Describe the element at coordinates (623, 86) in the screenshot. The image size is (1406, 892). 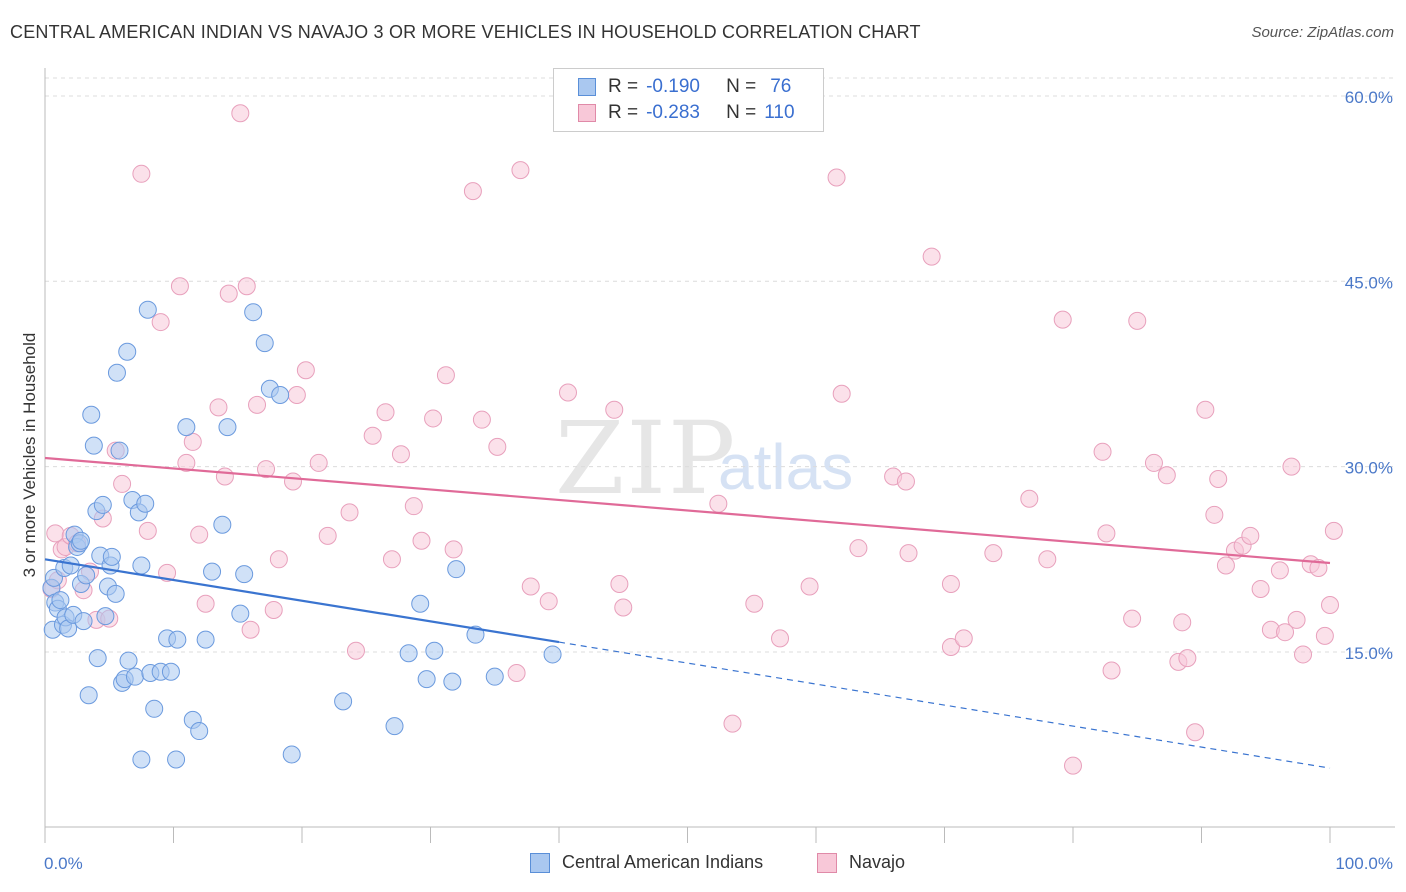
I see `legend-r-label: R =` at that location.